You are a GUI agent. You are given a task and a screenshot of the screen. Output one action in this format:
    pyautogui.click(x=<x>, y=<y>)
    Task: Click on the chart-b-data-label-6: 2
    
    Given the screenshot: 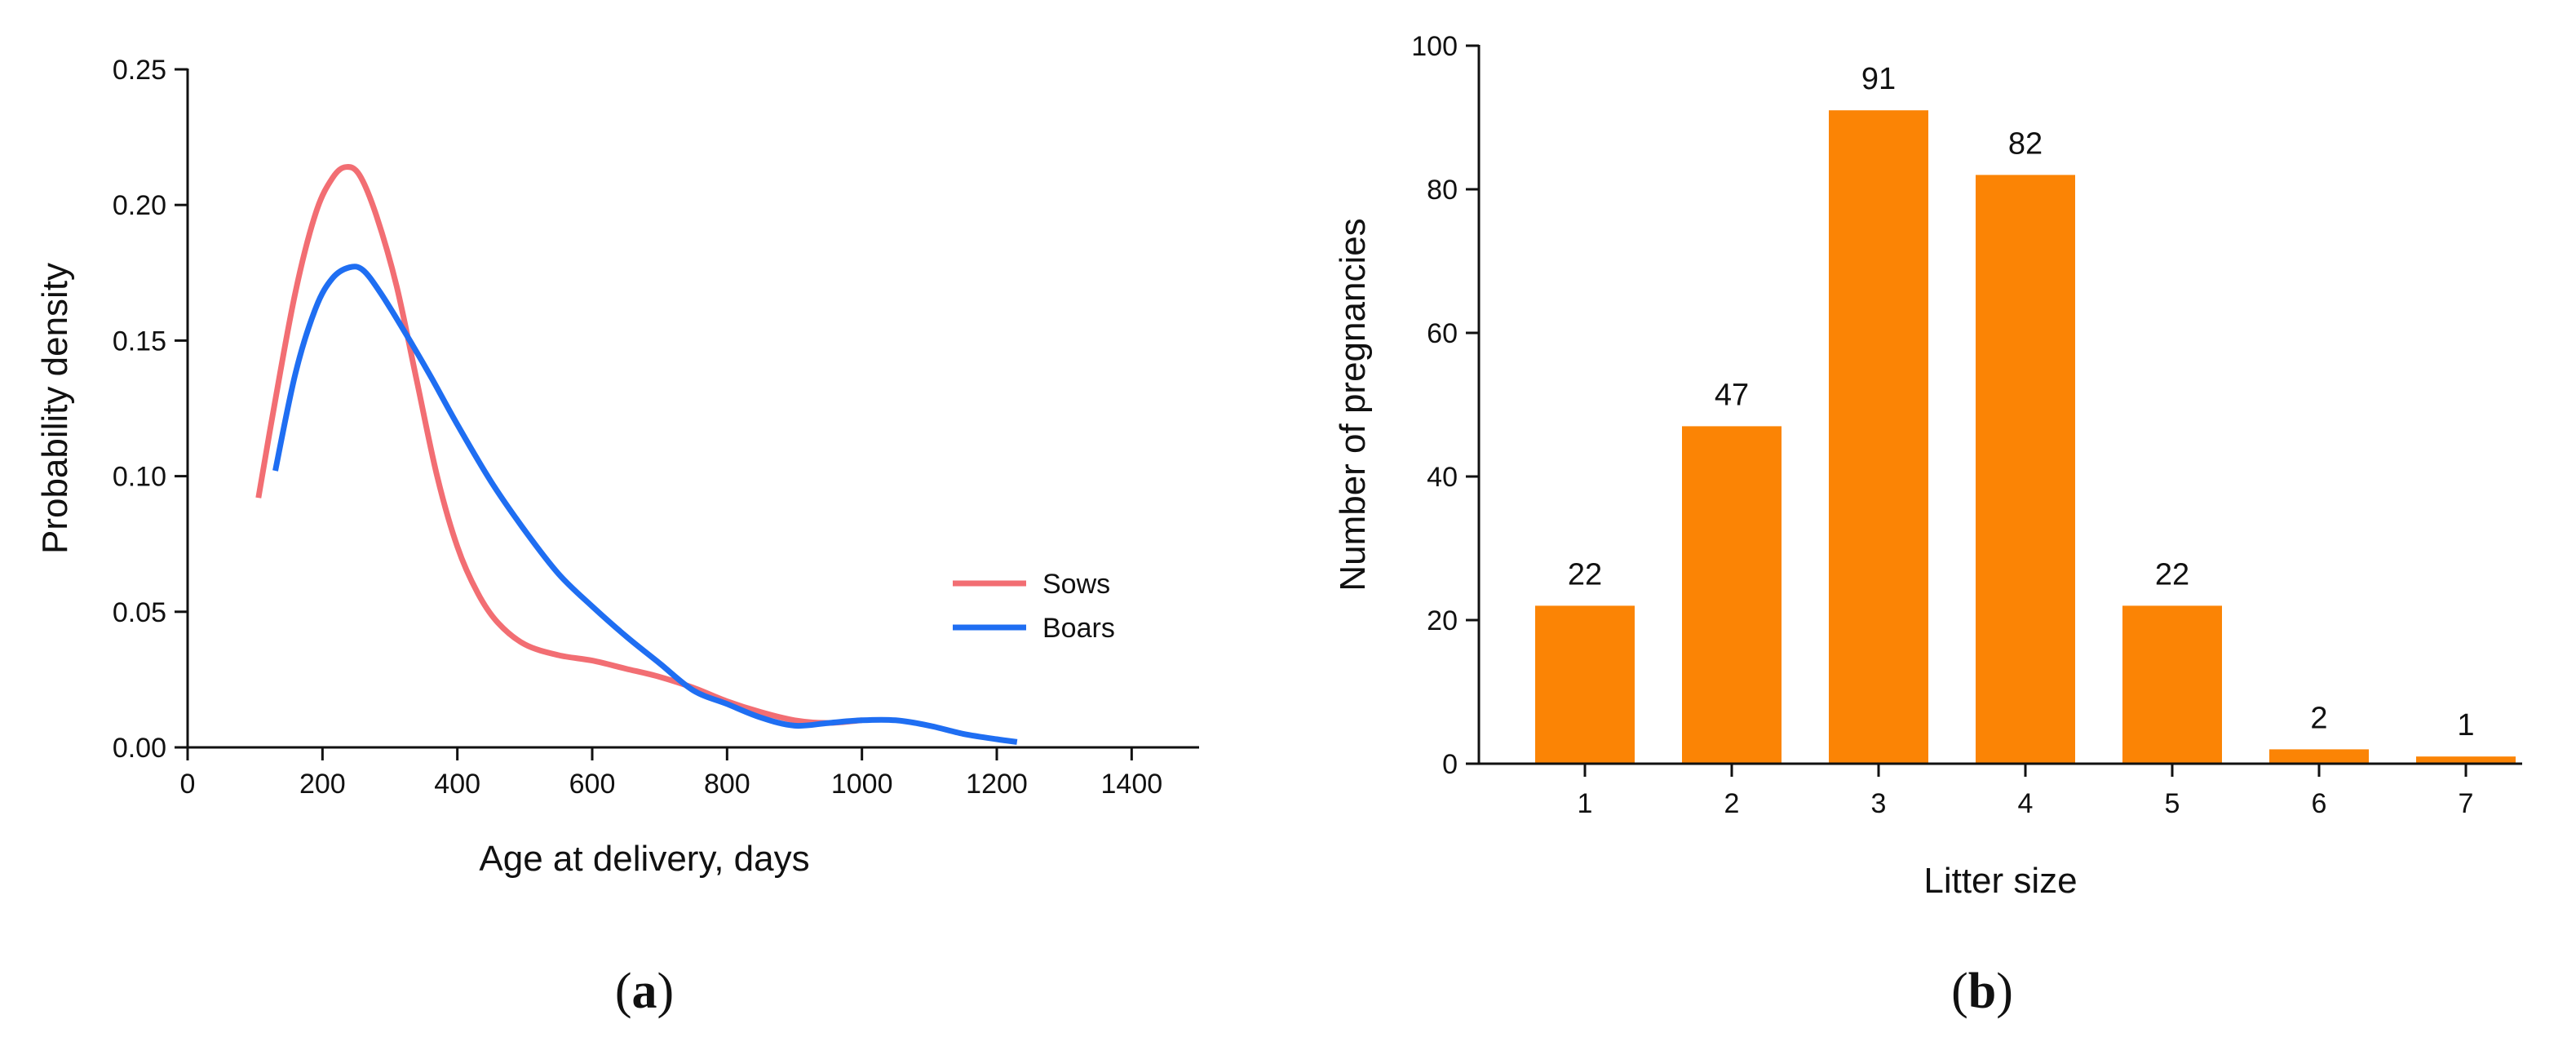 What is the action you would take?
    pyautogui.click(x=2318, y=718)
    